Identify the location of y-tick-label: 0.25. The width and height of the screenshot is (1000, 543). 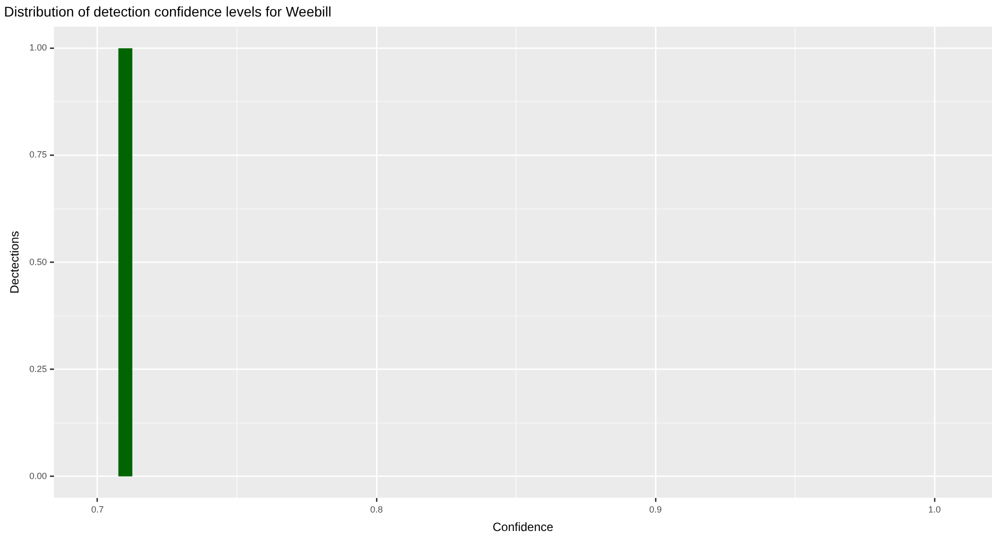
(38, 369).